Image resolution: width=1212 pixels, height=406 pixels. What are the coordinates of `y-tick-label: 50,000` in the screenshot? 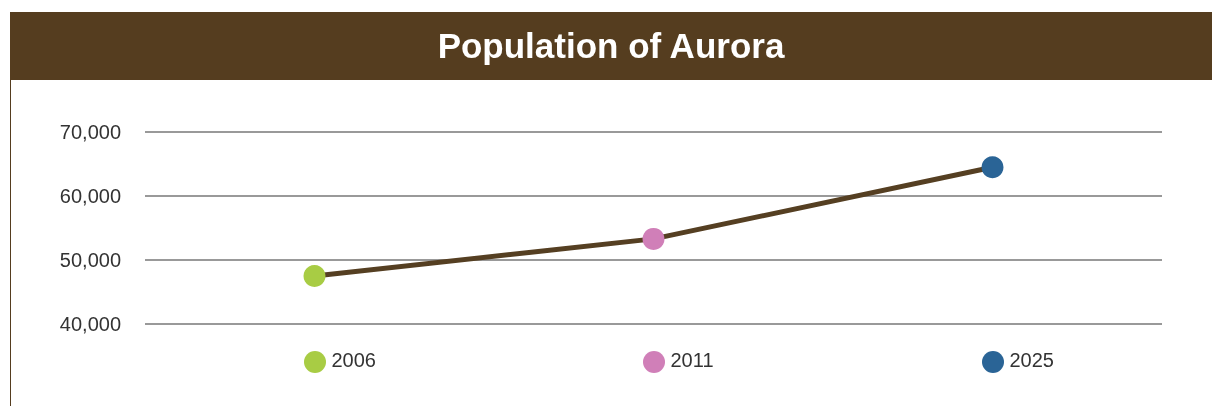 It's located at (90, 260).